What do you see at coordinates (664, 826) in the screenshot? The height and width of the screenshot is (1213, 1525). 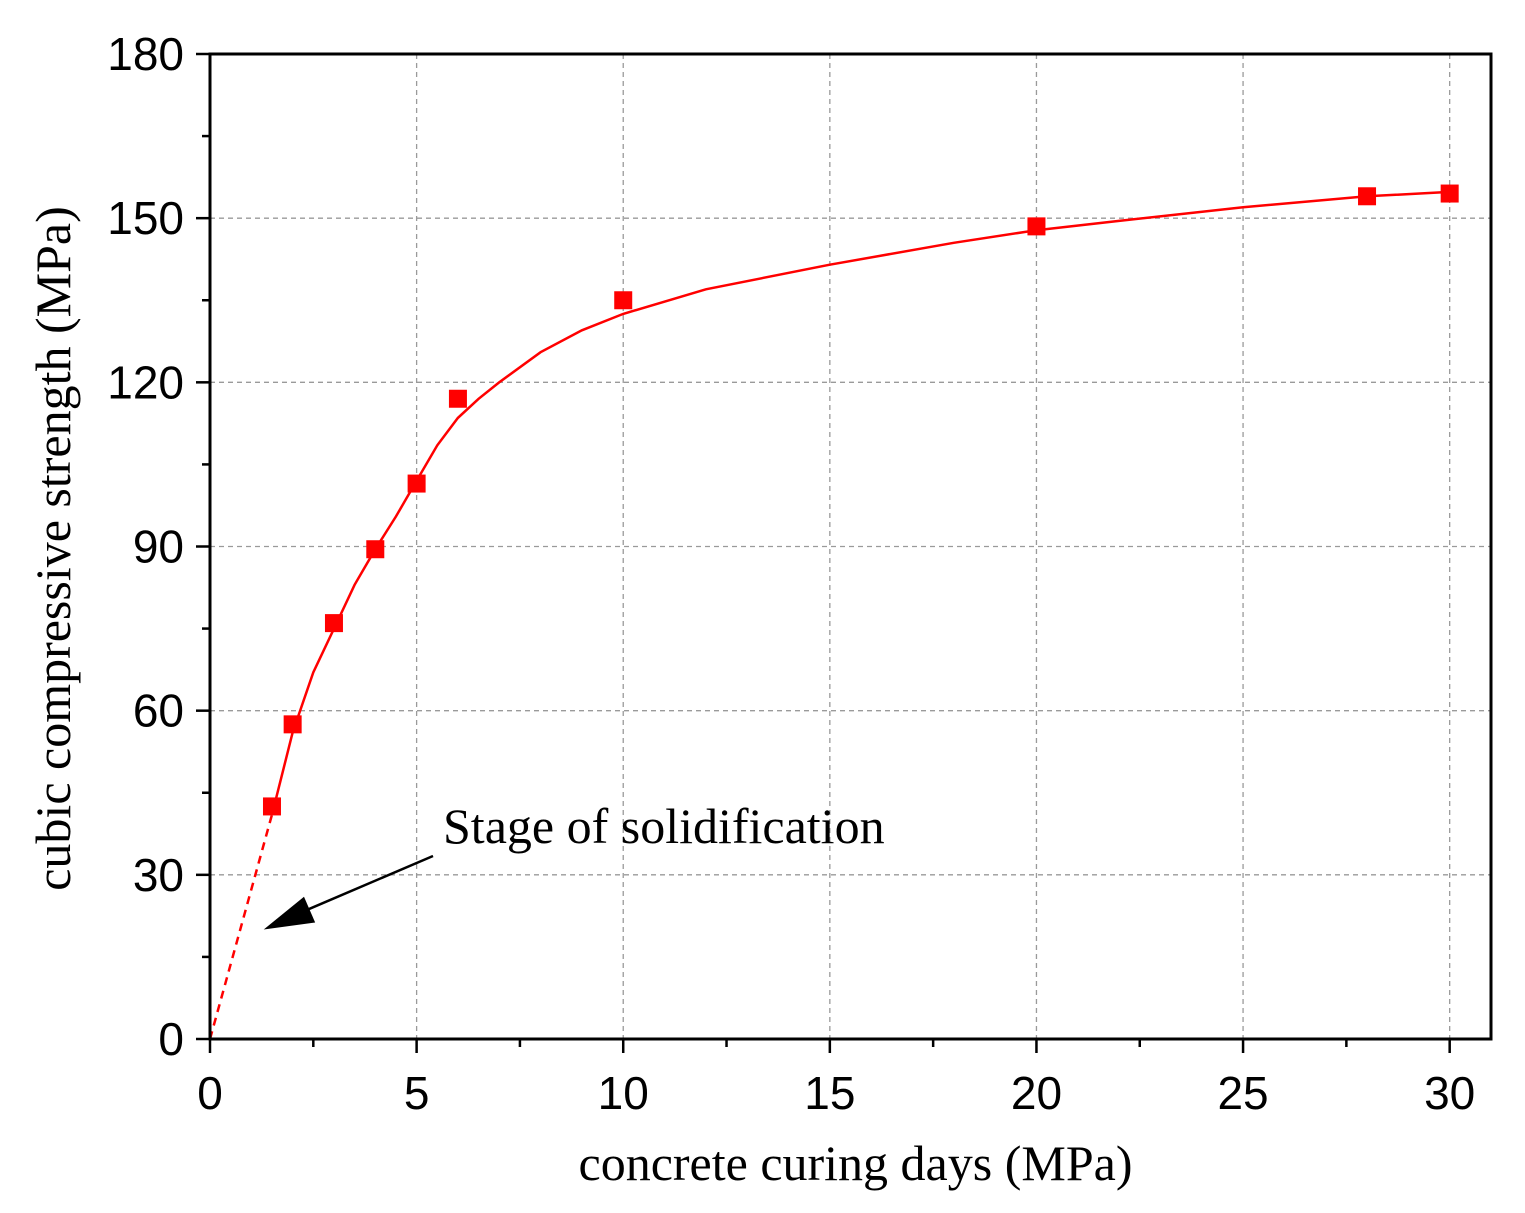 I see `annotation-label: Stage of solidification` at bounding box center [664, 826].